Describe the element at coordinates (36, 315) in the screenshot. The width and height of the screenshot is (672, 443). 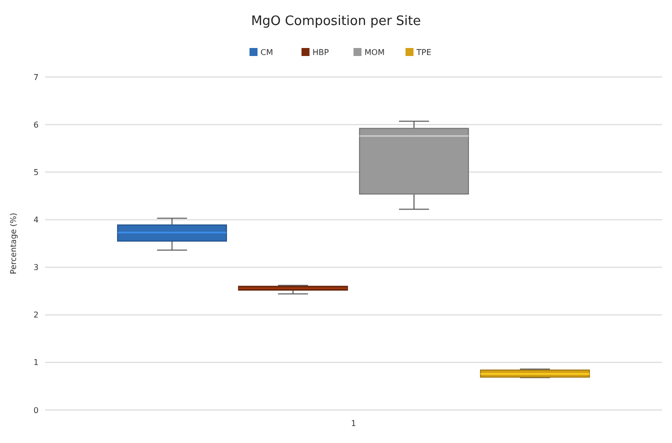
I see `y-tick-label: 2` at that location.